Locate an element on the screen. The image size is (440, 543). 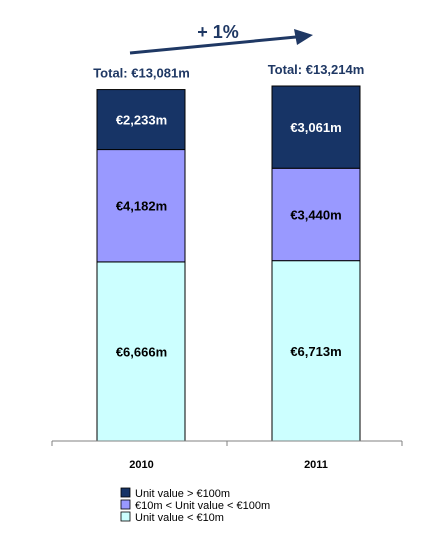
growth-annotation: + 1% is located at coordinates (218, 32).